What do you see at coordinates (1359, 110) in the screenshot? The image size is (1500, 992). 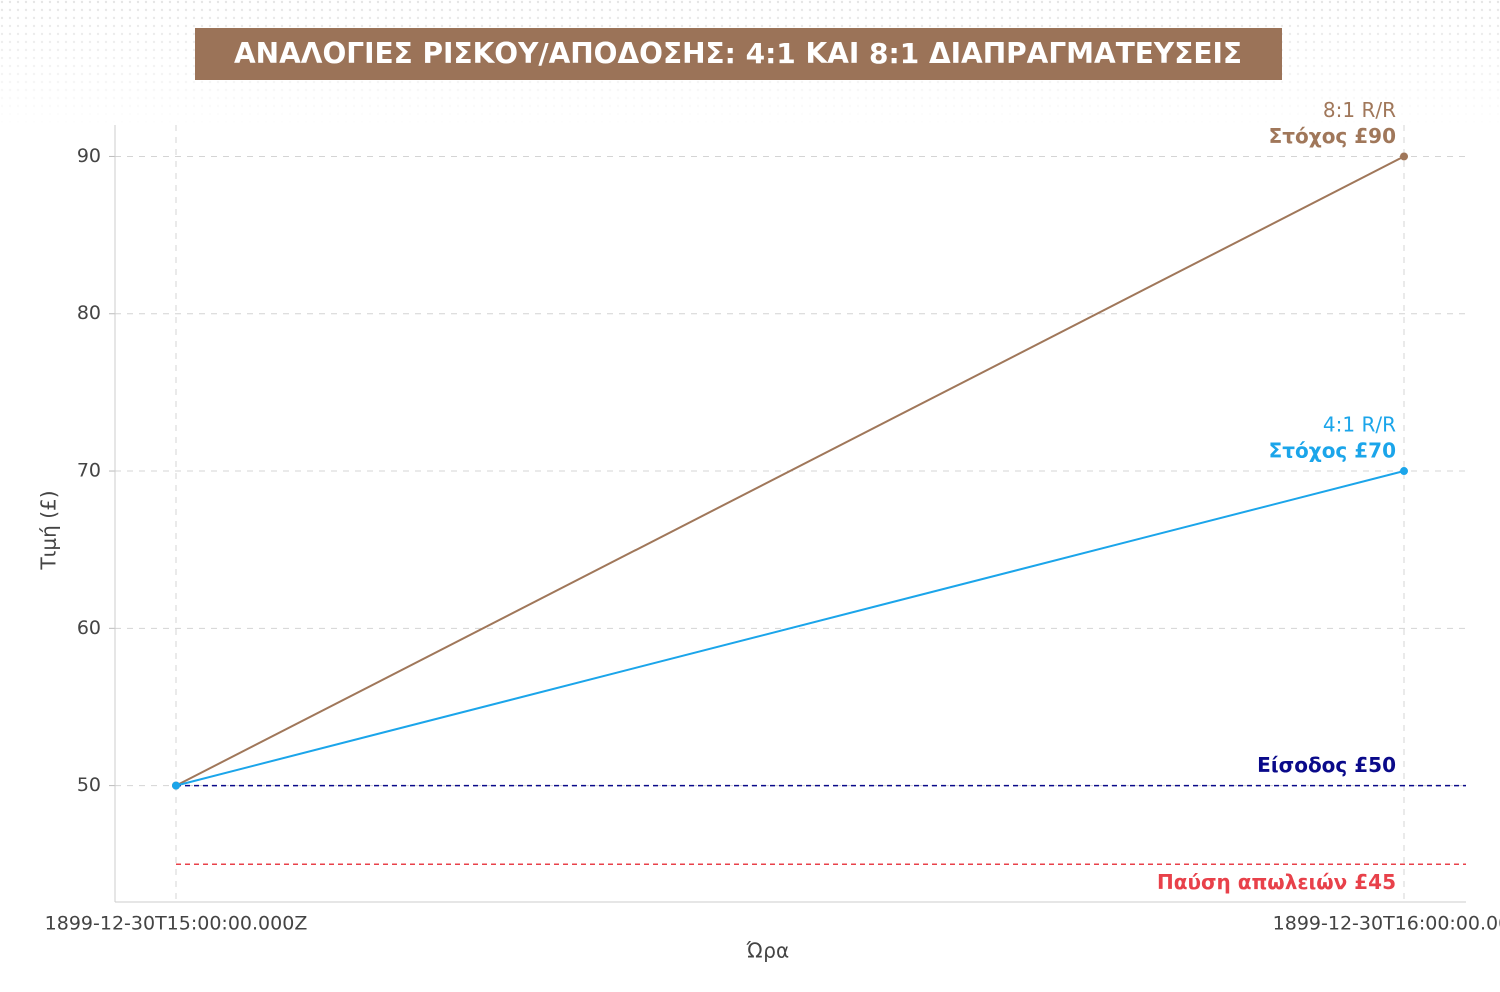 I see `series-label: 8:1 R/R` at bounding box center [1359, 110].